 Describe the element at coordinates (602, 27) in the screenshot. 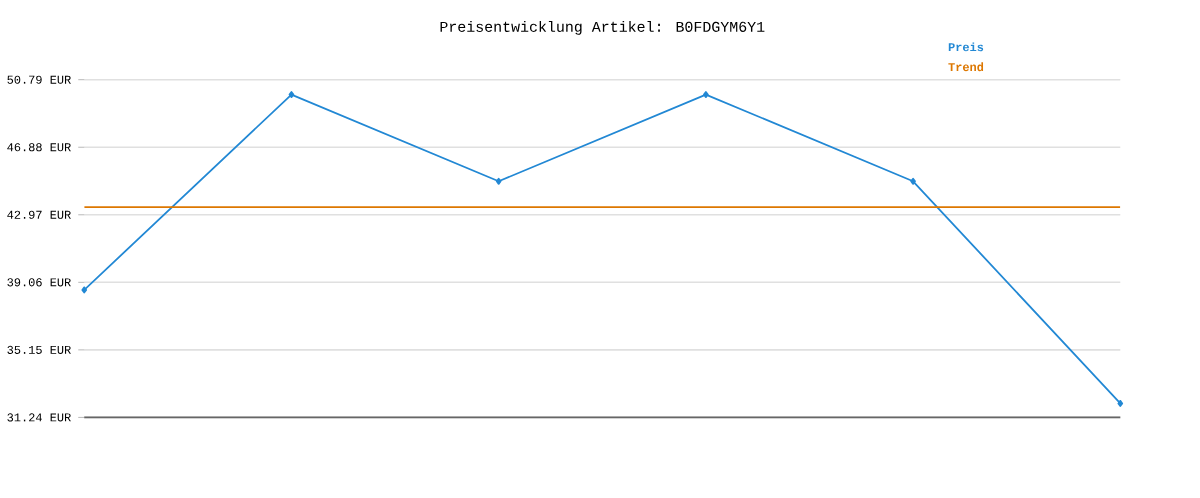

I see `chart-title: Preisentwicklung Artikel: B0FDGYM6Y1` at that location.